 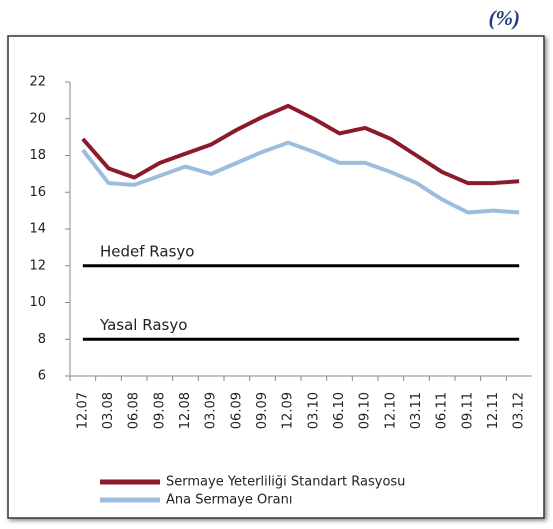 What do you see at coordinates (37, 192) in the screenshot?
I see `y-tick-label: 16` at bounding box center [37, 192].